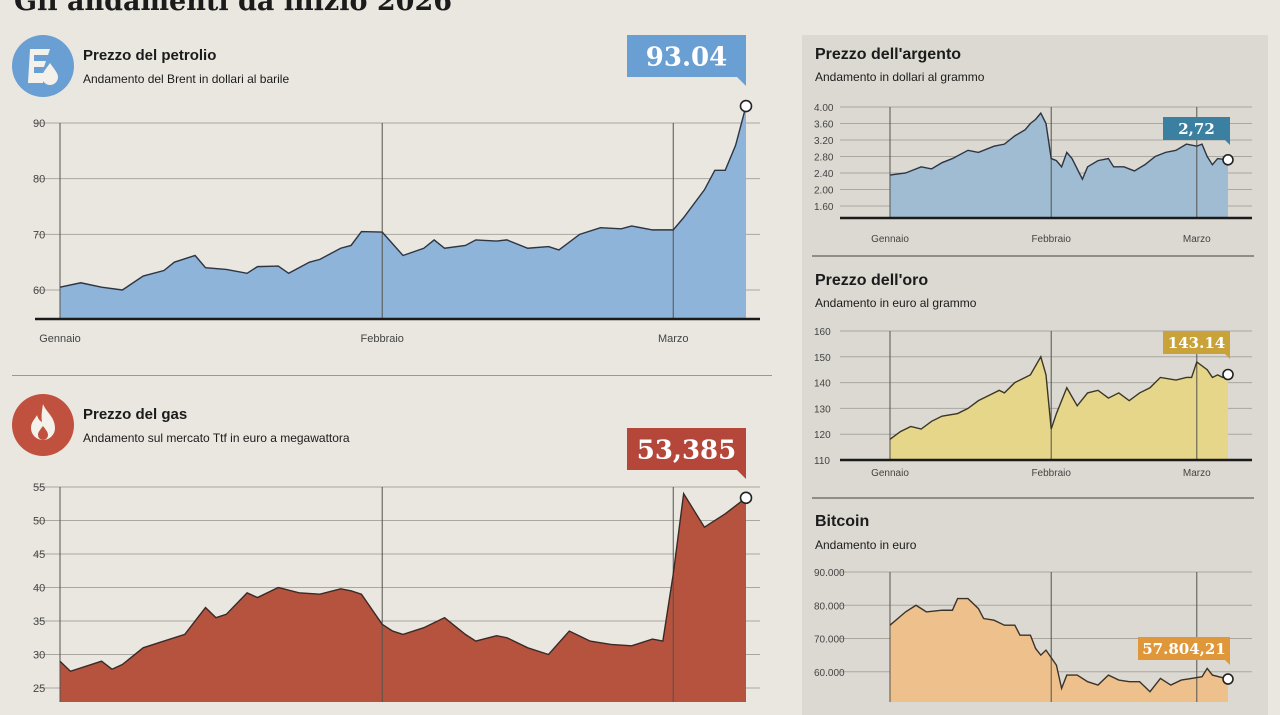  Describe the element at coordinates (39, 656) in the screenshot. I see `y-tick-label: 30` at that location.